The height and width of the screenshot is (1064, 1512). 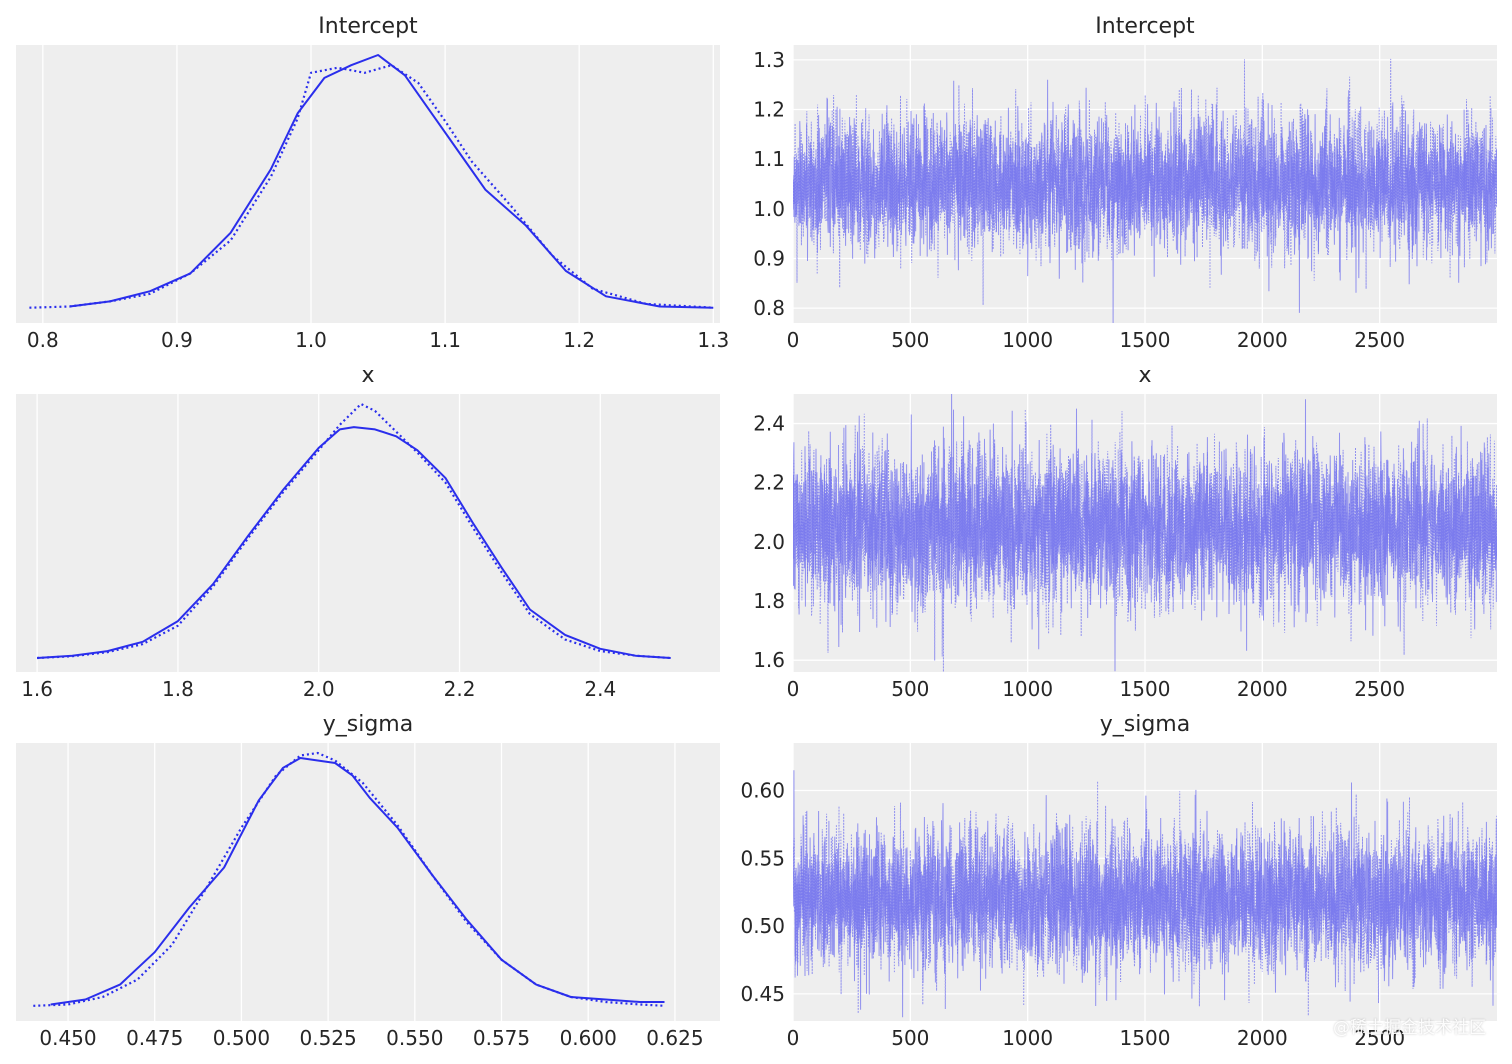 I want to click on x-tick-label: 2.0, so click(x=319, y=689).